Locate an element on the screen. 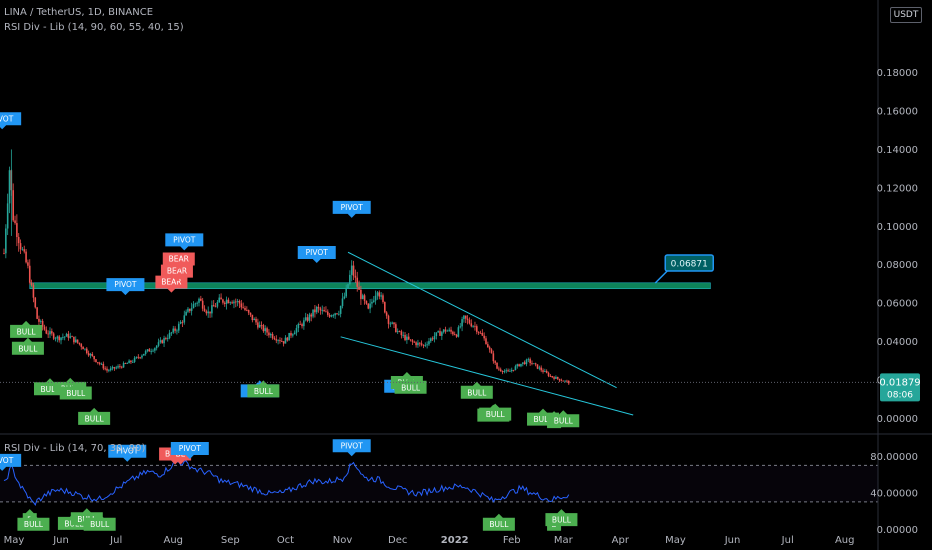  rsi-pane-title: RSI Div - Lib (14, 70, 30, 90) is located at coordinates (75, 448).